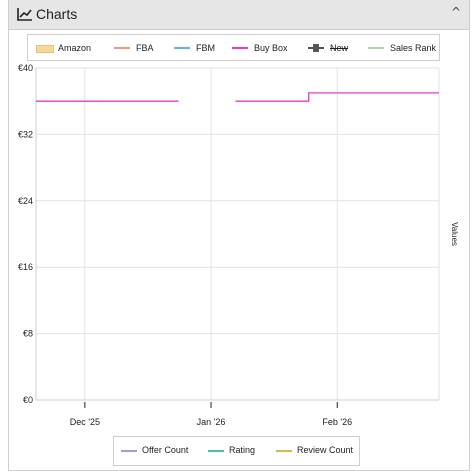  I want to click on y-tick-label: €40, so click(25, 68).